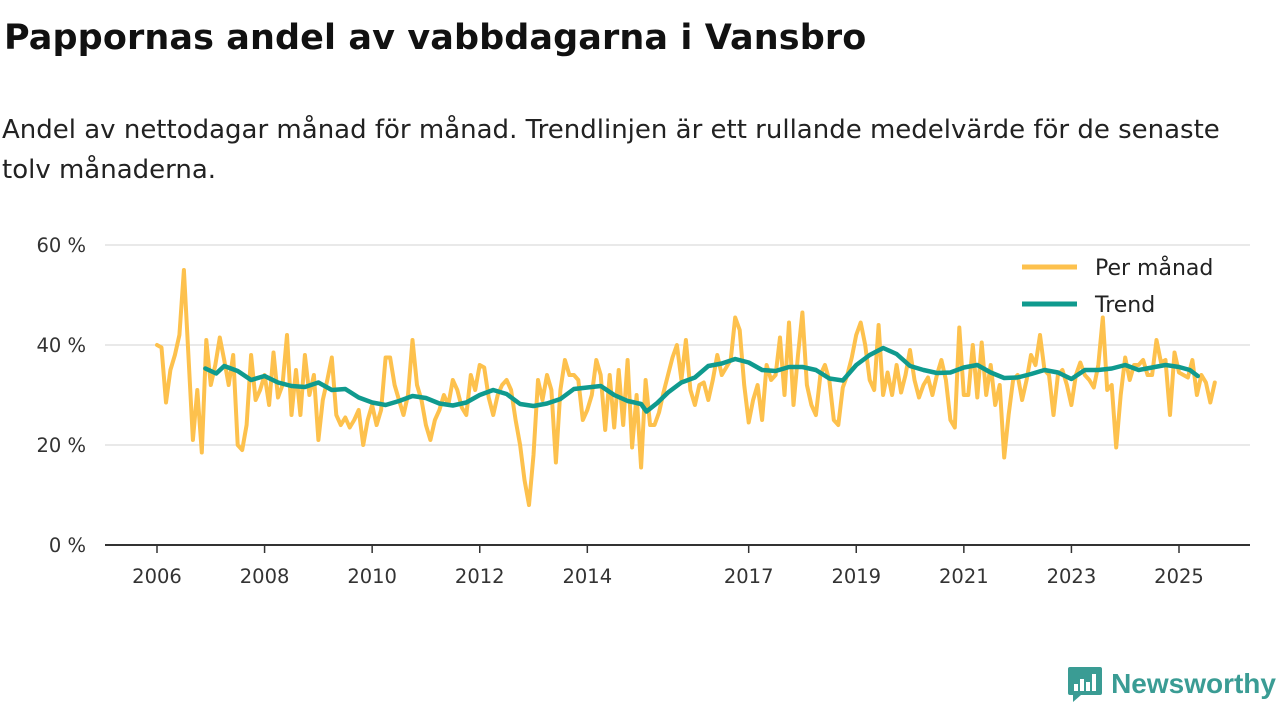 The image size is (1280, 720). What do you see at coordinates (435, 38) in the screenshot?
I see `chart-title: Pappornas andel av vabbdagarna i Vansbro` at bounding box center [435, 38].